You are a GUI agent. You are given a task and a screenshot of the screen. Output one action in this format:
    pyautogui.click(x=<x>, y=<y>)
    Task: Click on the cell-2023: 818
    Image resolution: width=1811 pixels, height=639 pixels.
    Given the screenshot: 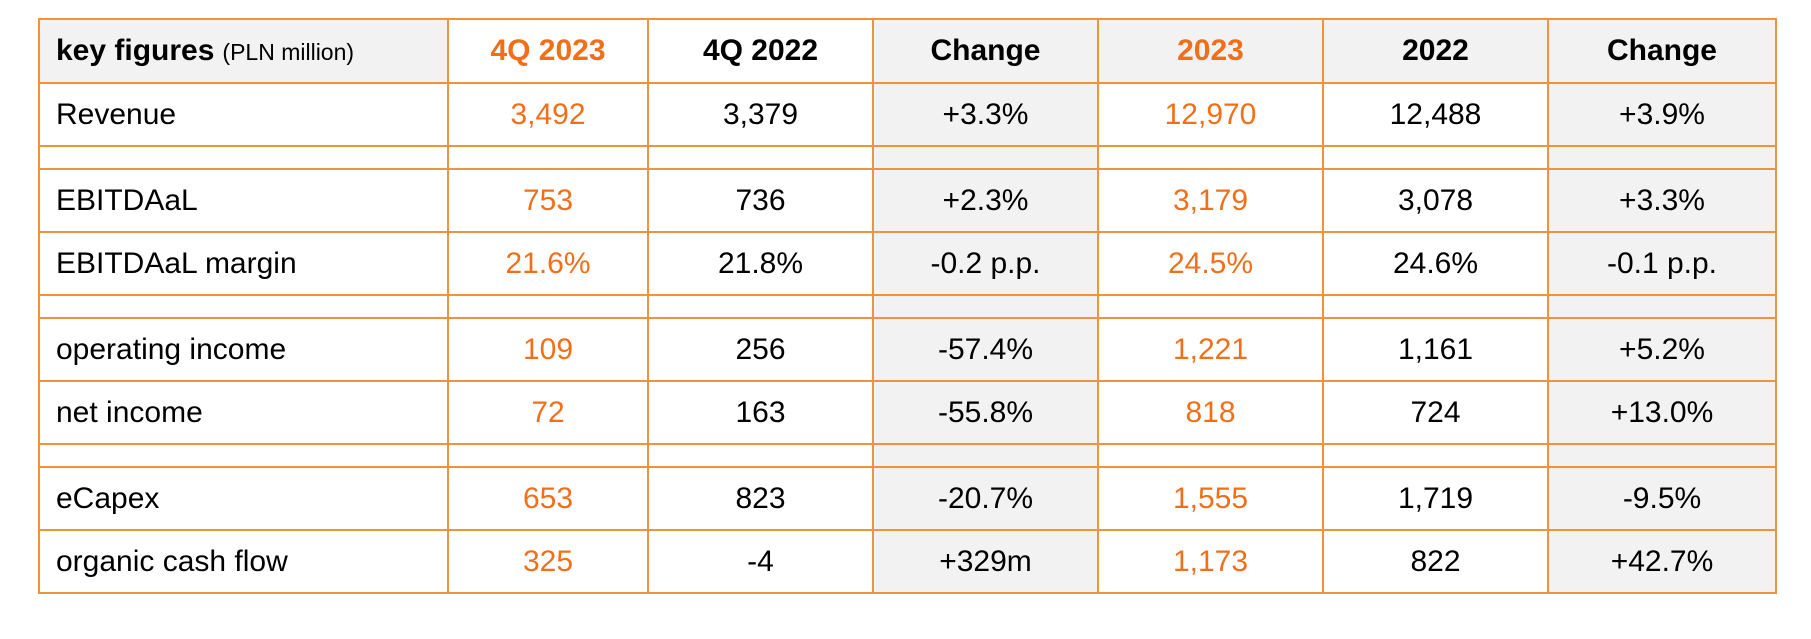 What is the action you would take?
    pyautogui.click(x=1210, y=412)
    